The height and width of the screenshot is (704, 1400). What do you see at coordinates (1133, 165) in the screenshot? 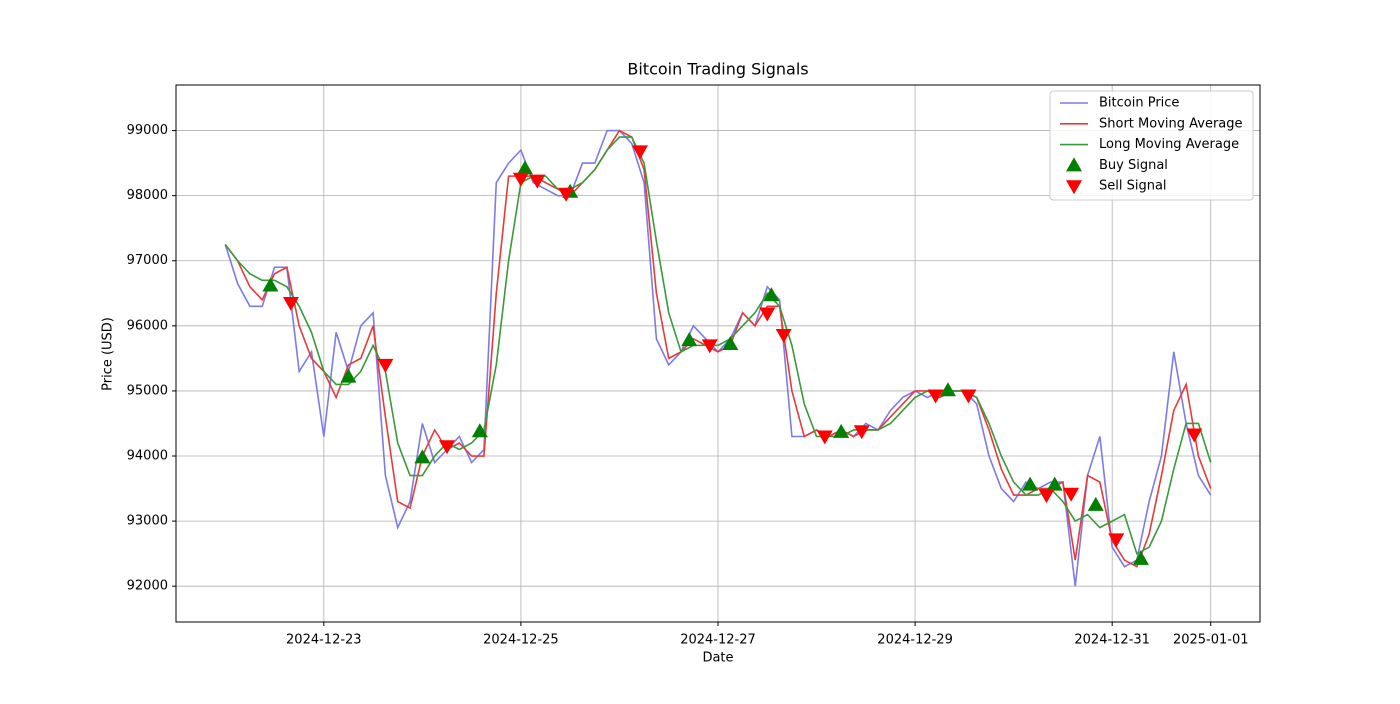
I see `legend-label: Buy Signal` at bounding box center [1133, 165].